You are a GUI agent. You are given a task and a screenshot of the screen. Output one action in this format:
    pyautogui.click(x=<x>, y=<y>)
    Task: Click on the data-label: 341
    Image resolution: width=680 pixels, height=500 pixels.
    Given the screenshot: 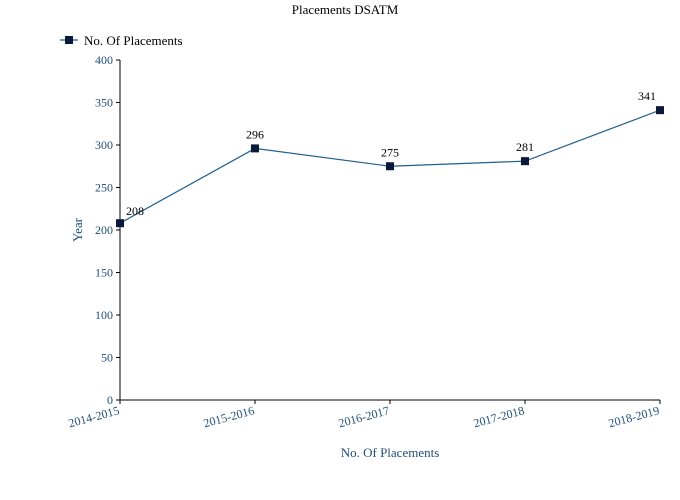 What is the action you would take?
    pyautogui.click(x=647, y=96)
    